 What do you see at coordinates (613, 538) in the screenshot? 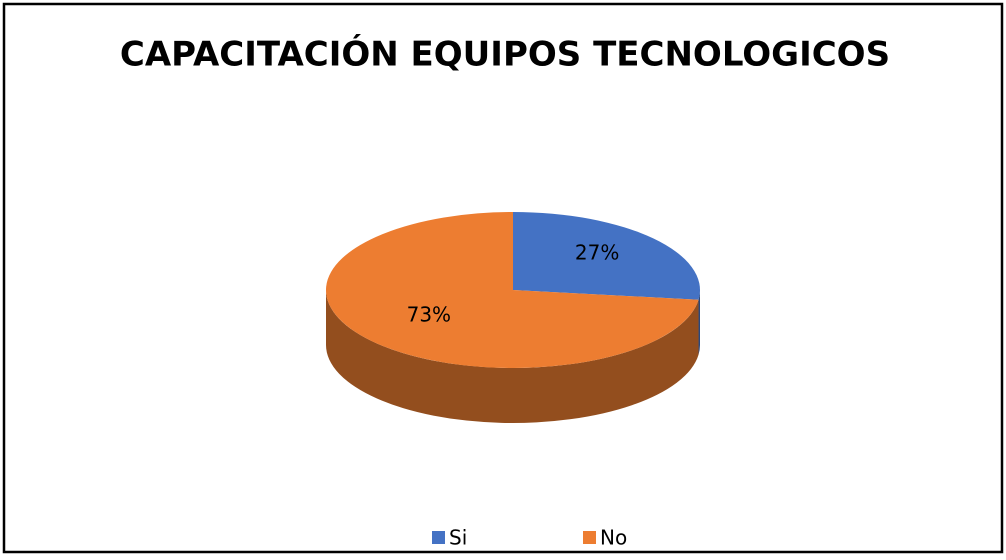
I see `legend-label: No` at bounding box center [613, 538].